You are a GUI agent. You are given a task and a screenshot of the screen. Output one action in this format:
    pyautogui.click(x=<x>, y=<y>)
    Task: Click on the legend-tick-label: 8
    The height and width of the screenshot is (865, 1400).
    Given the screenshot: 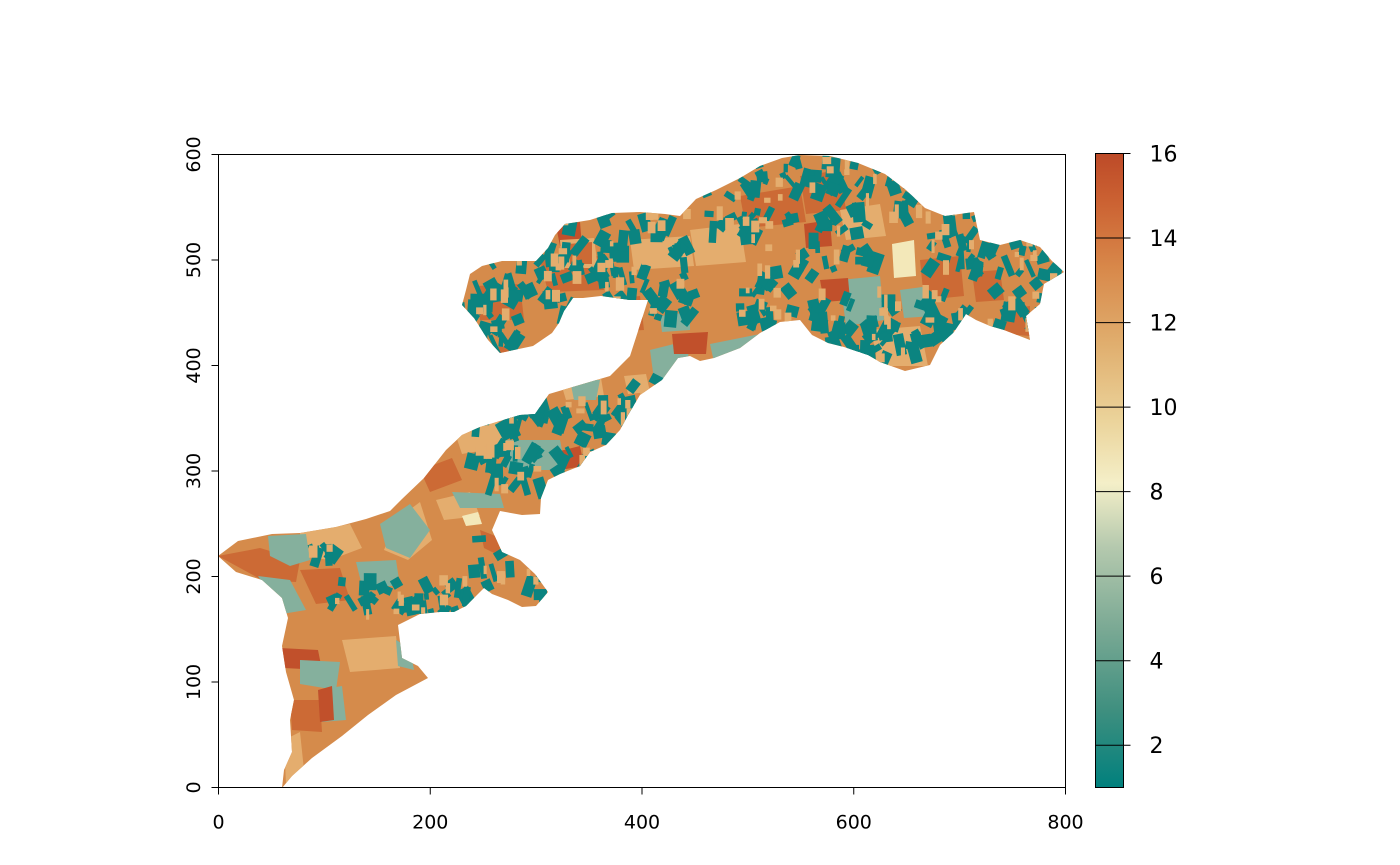 What is the action you would take?
    pyautogui.click(x=1157, y=493)
    